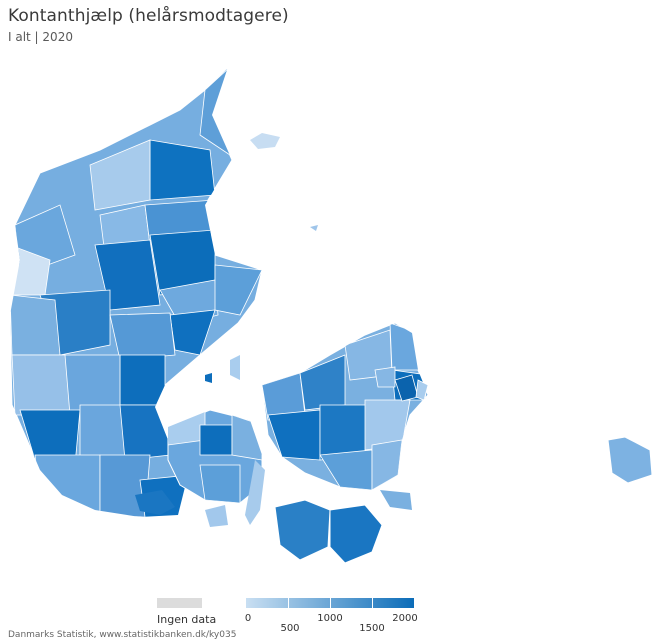 This screenshot has width=660, height=643. What do you see at coordinates (328, 531) in the screenshot?
I see `region-lolland-falster` at bounding box center [328, 531].